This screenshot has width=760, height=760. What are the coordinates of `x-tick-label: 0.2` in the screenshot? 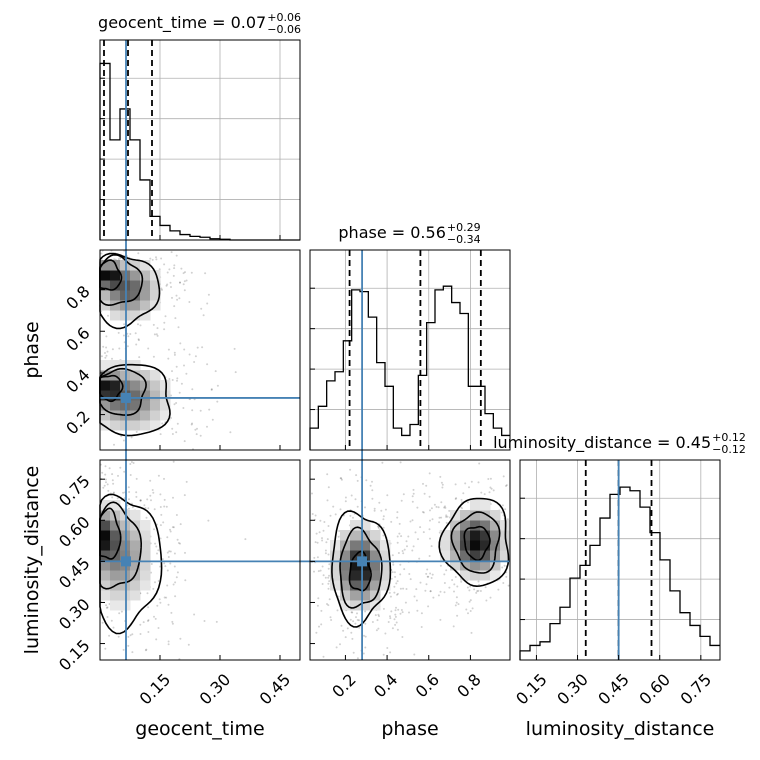 It's located at (343, 685).